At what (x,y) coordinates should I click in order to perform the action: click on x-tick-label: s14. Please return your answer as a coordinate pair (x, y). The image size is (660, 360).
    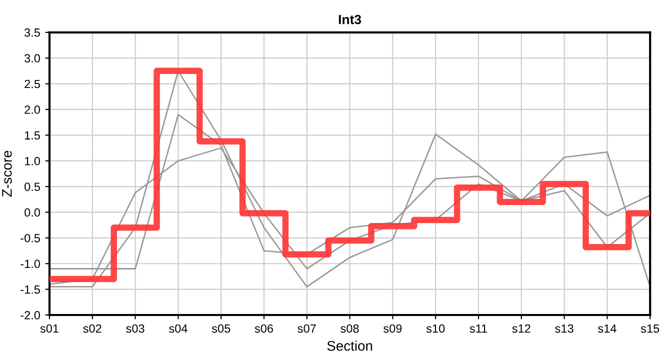
    Looking at the image, I should click on (607, 328).